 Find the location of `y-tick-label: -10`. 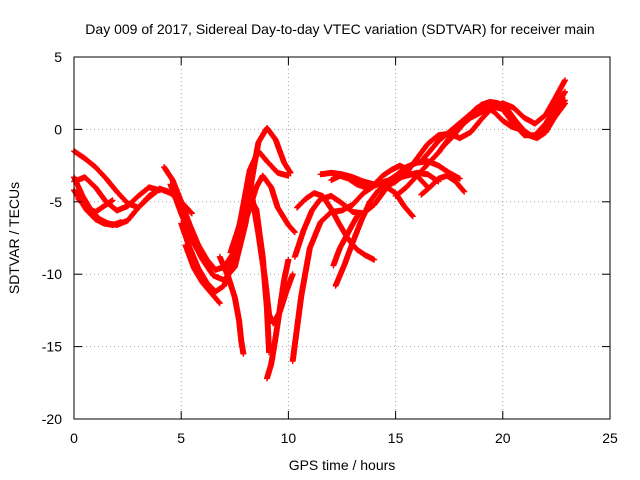

y-tick-label: -10 is located at coordinates (52, 274).